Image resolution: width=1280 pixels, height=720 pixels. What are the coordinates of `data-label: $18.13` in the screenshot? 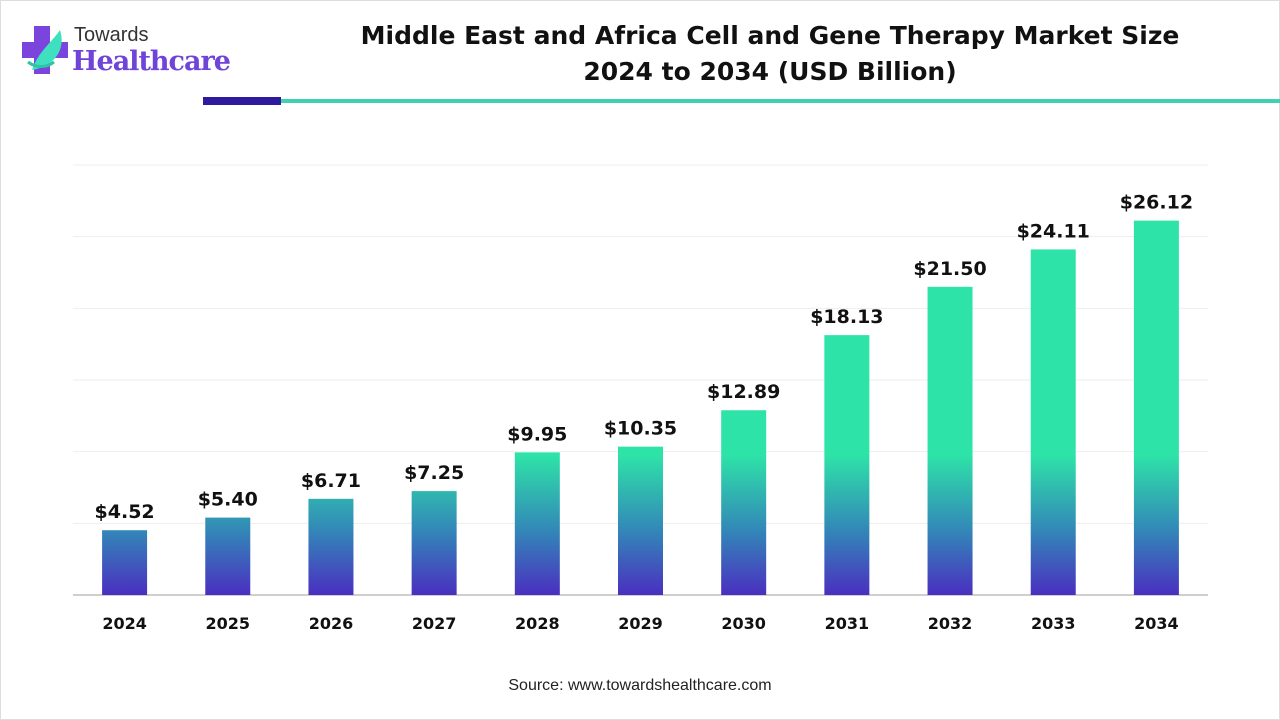 It's located at (846, 317).